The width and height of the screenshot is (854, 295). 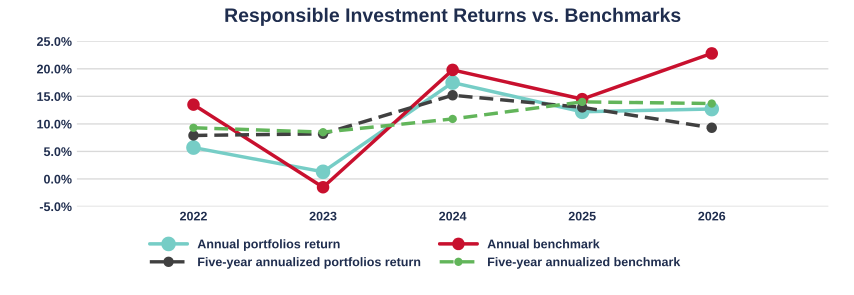 I want to click on x-tick-label: 2023, so click(x=323, y=216).